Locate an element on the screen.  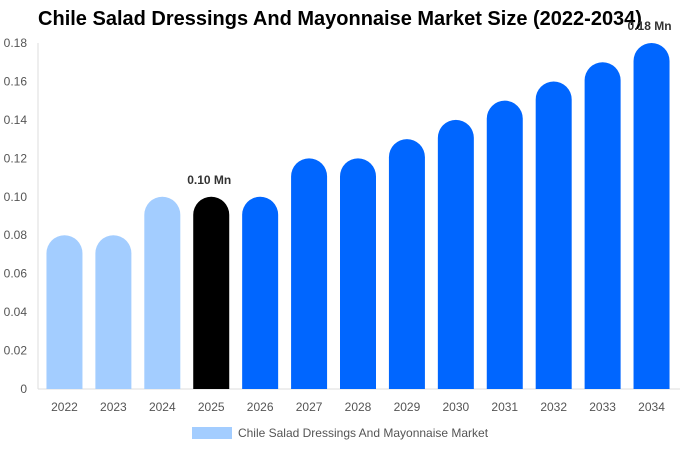
bar-2025 is located at coordinates (211, 292).